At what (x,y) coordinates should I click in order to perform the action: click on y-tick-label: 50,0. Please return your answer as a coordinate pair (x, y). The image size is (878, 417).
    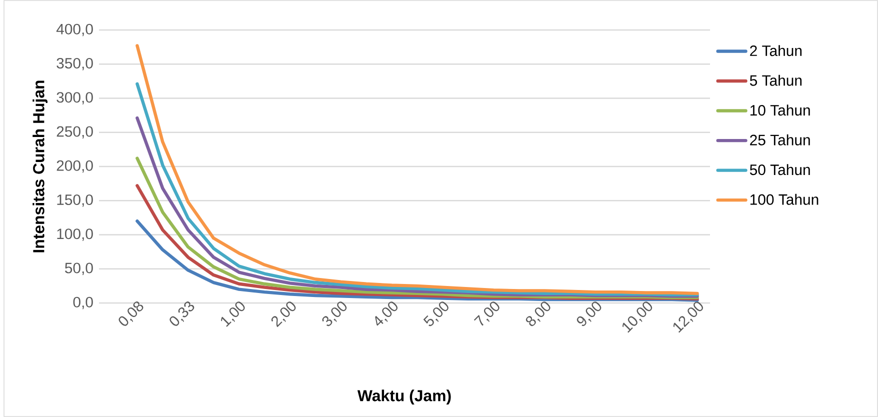
    Looking at the image, I should click on (78, 269).